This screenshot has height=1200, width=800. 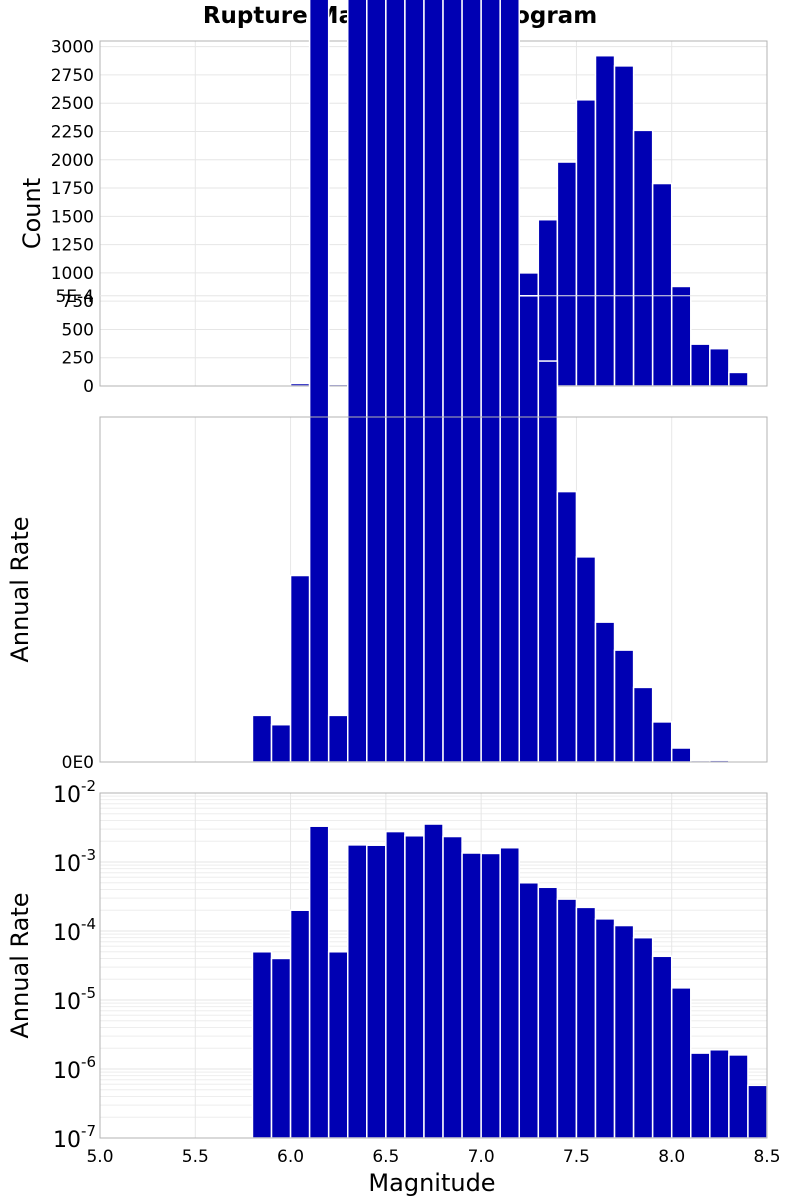 What do you see at coordinates (385, 1157) in the screenshot?
I see `x-tick-label: 6.5` at bounding box center [385, 1157].